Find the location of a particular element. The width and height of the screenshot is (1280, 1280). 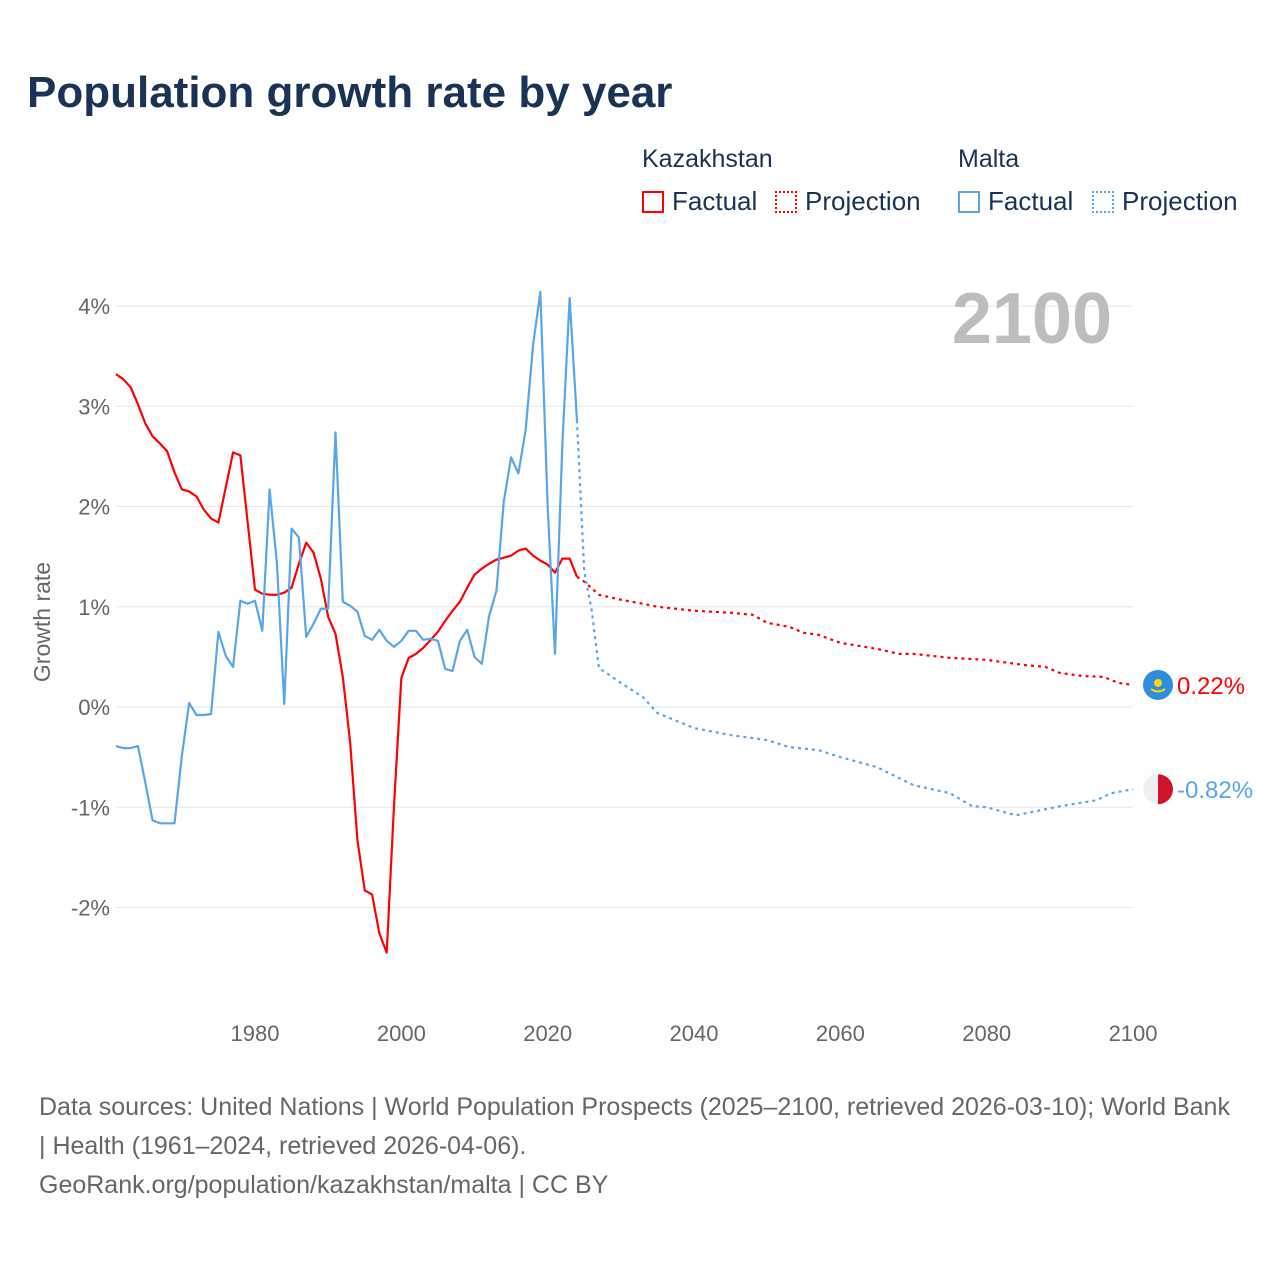

x-tick-label: 2080 is located at coordinates (986, 1033).